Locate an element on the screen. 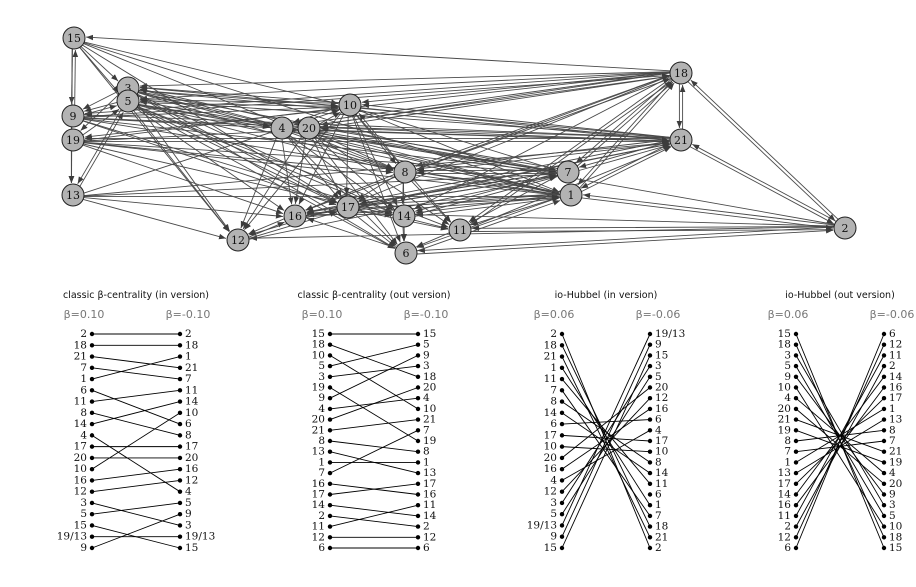 The image size is (916, 587). rank-label-left: 21 is located at coordinates (784, 420).